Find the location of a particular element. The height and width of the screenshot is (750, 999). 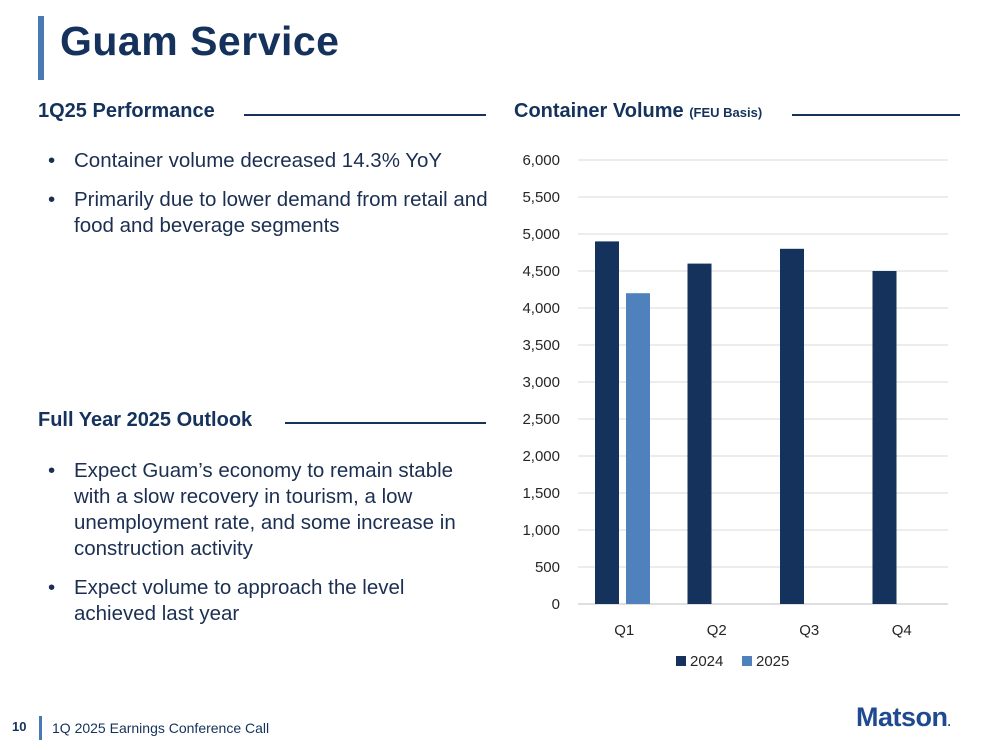

y-tick-label: 500 is located at coordinates (547, 567).